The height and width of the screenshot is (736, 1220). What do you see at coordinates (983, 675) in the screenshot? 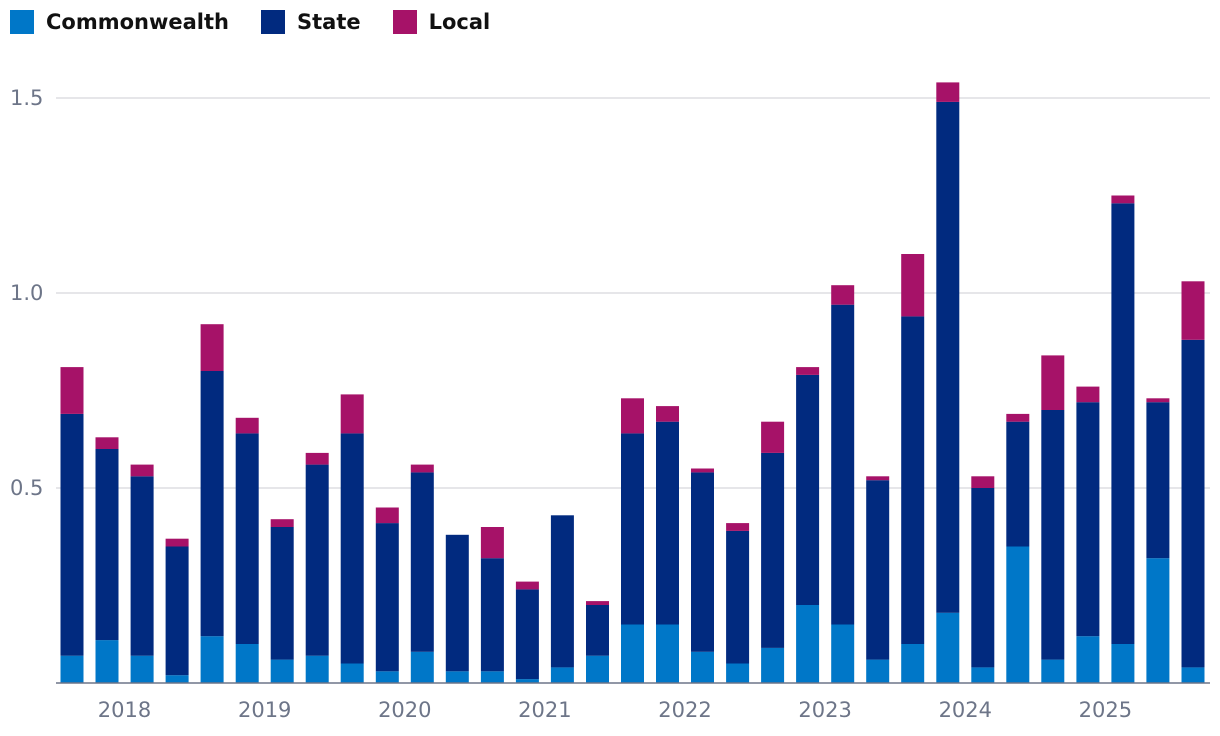
I see `bar-commonwealth-2024Q2` at bounding box center [983, 675].